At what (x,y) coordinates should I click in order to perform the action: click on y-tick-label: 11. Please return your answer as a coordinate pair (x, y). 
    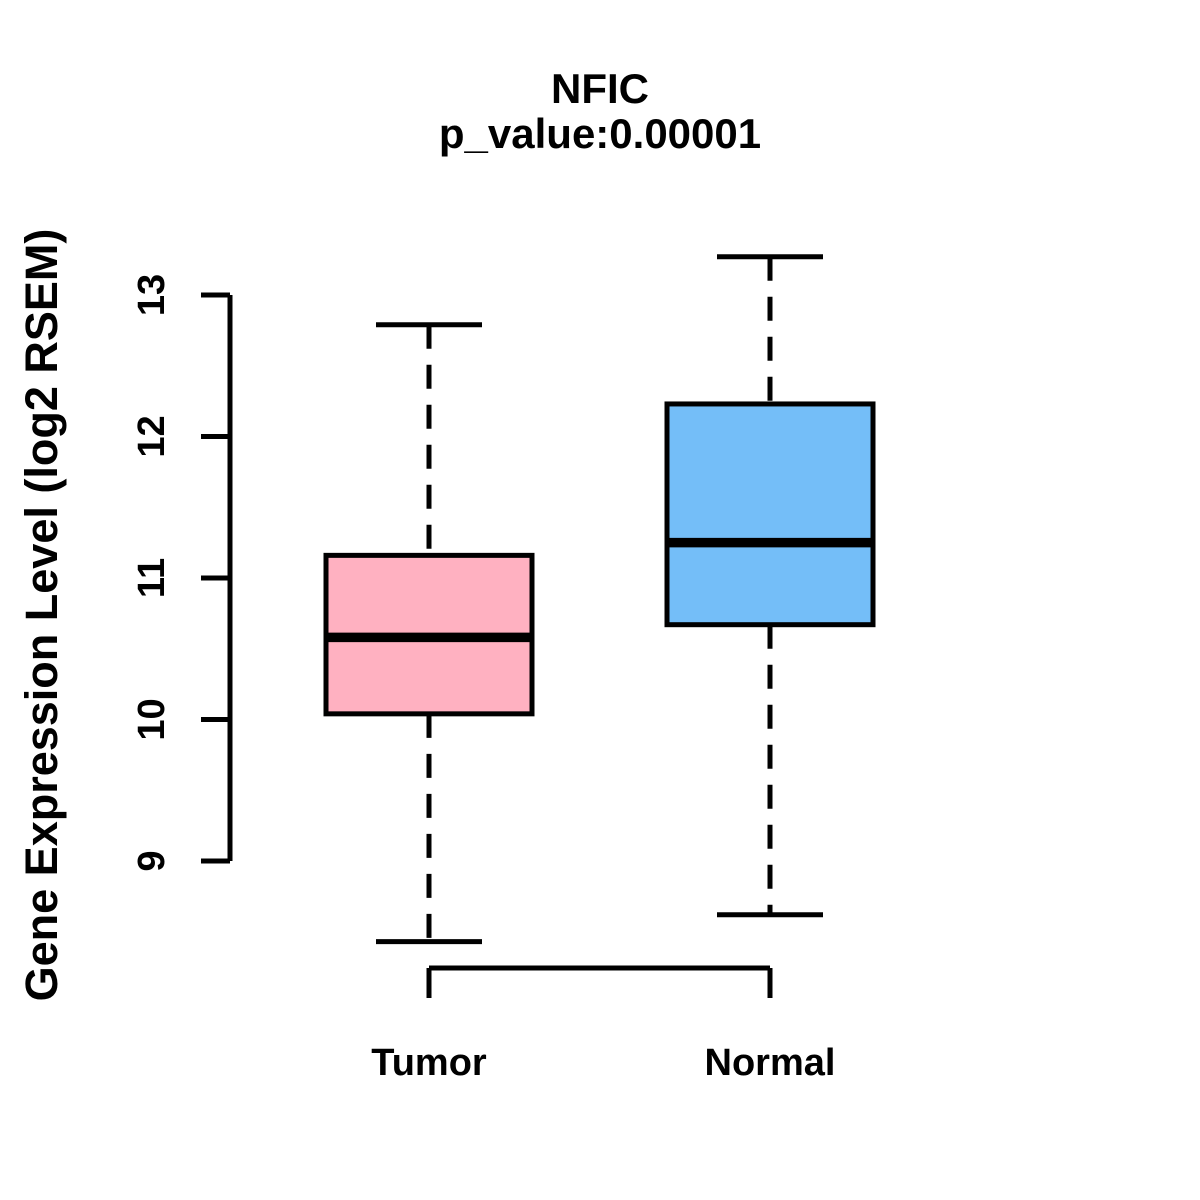
    Looking at the image, I should click on (152, 578).